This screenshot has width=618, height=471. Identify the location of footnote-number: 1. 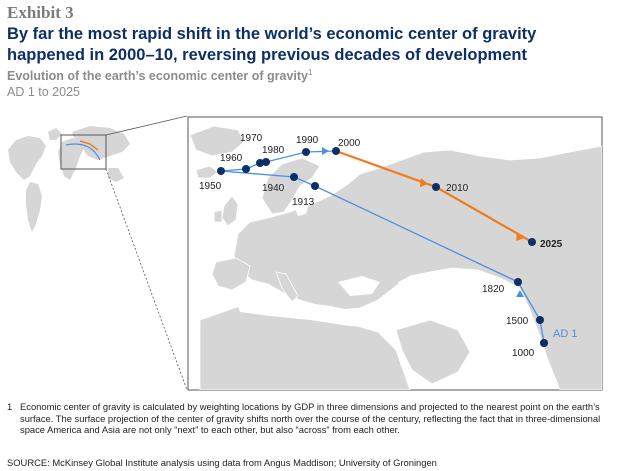
(10, 406).